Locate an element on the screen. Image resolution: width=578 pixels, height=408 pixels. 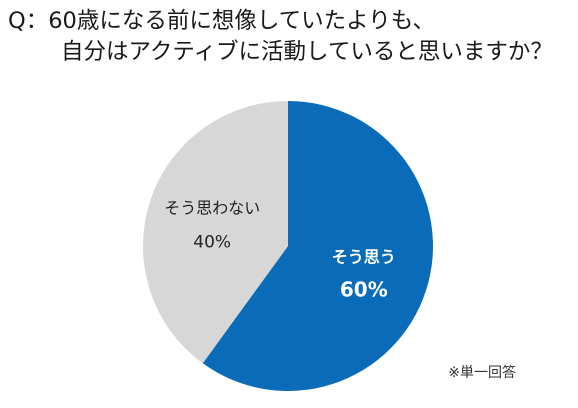
chart-title-line-2: 自分はアクティブに活動していると思いますか？ is located at coordinates (307, 52).